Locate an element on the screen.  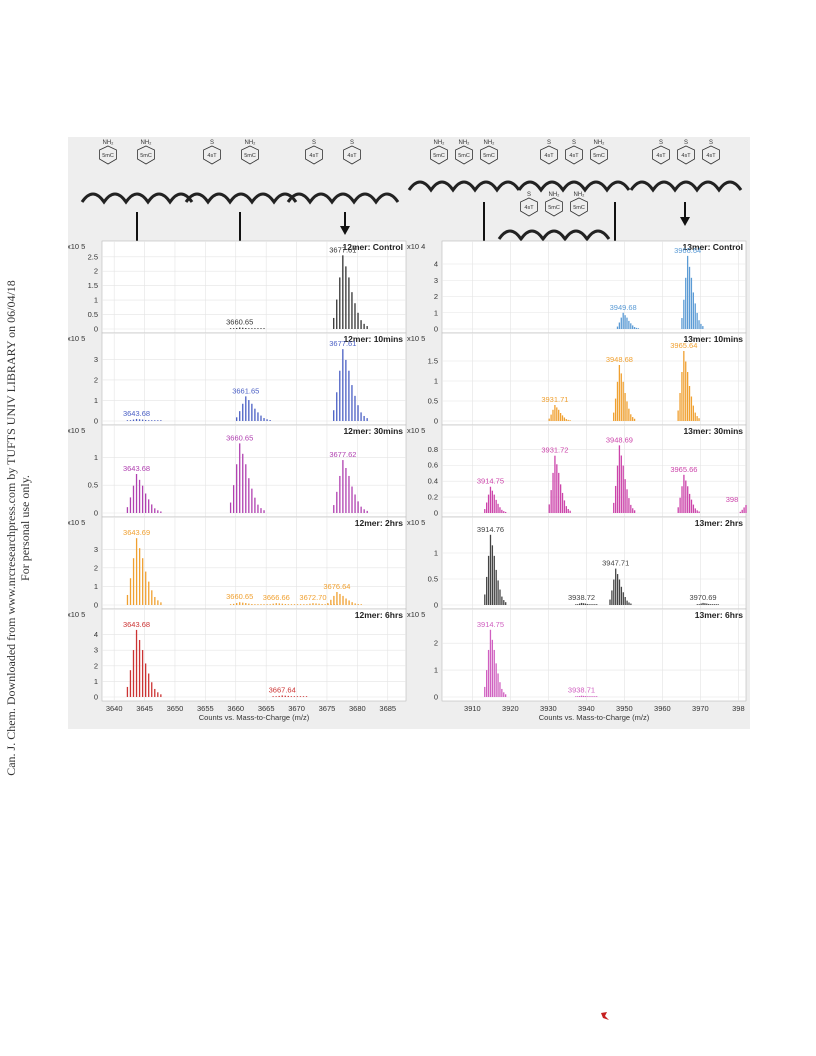
x-tick-label: 3660 is located at coordinates (235, 708).